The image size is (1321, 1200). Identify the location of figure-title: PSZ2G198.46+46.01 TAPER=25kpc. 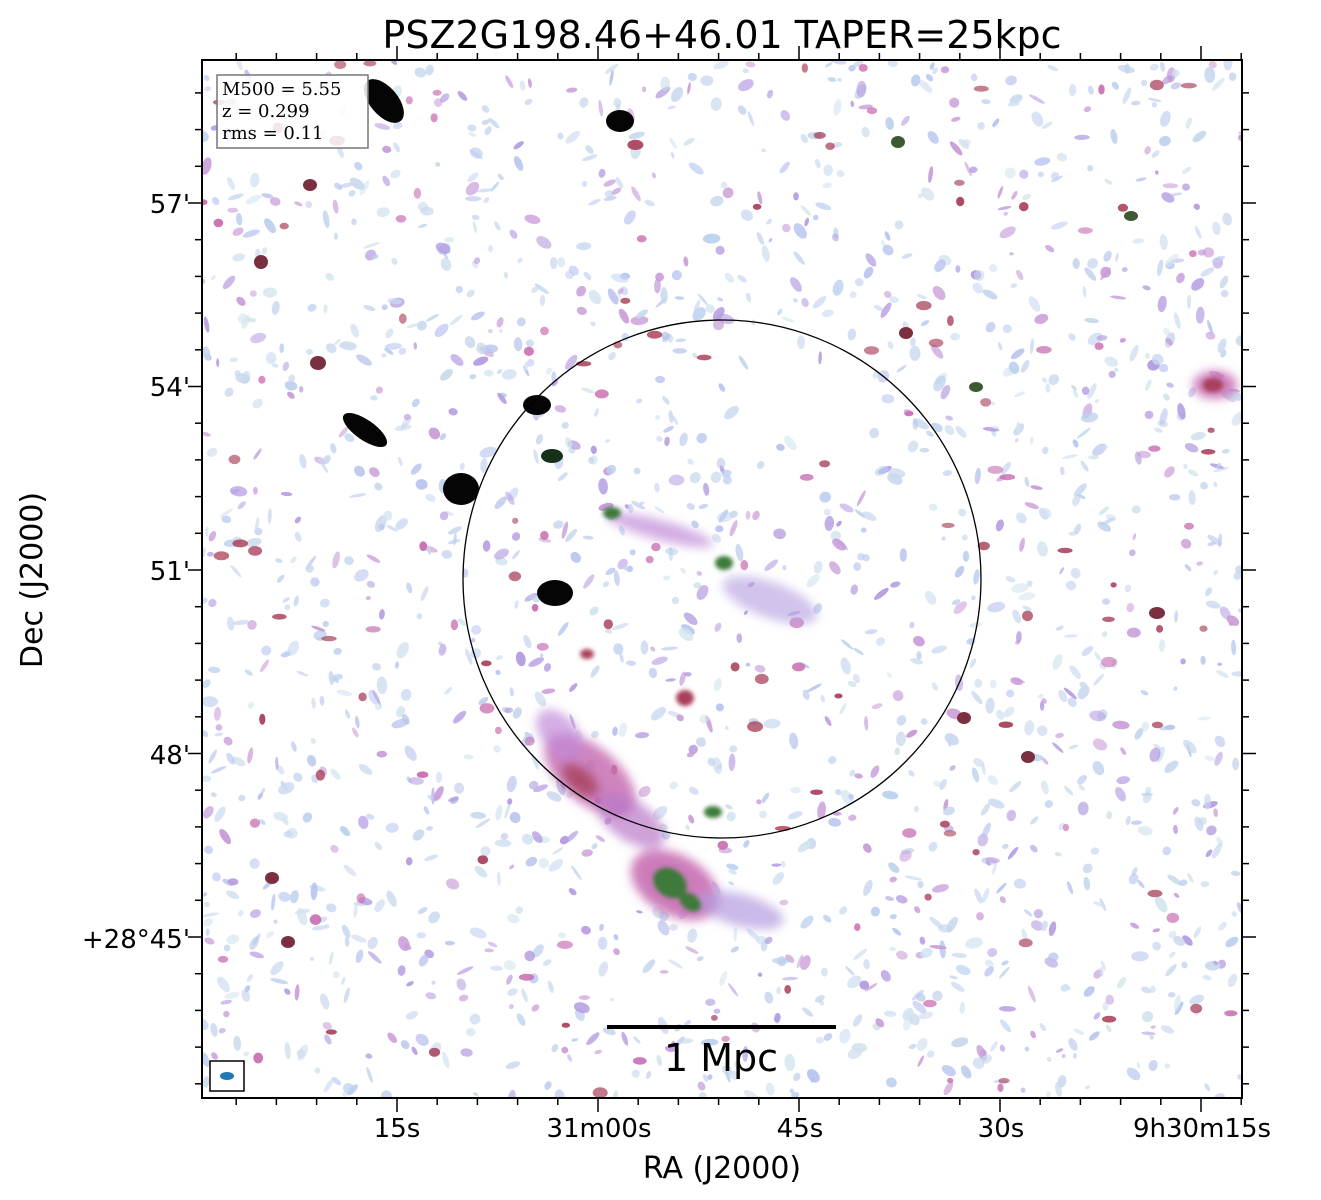
(721, 35).